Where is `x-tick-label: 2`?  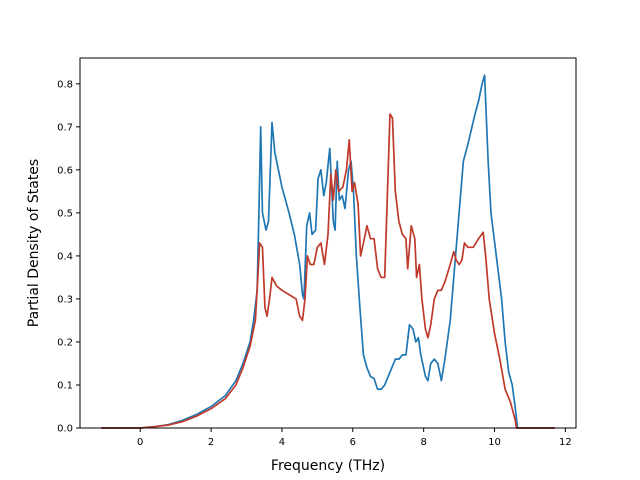 x-tick-label: 2 is located at coordinates (211, 442).